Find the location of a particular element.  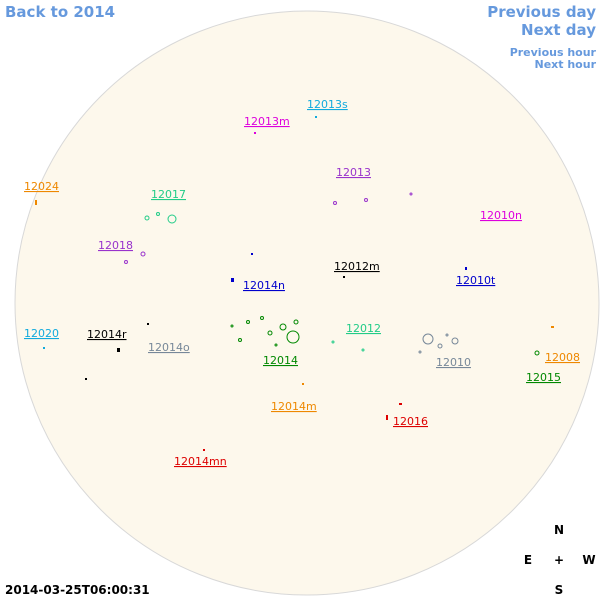

region-label: 12015 is located at coordinates (543, 377).